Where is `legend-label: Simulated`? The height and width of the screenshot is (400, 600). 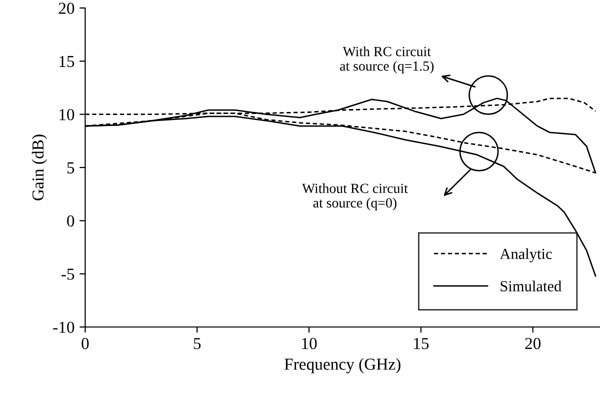 legend-label: Simulated is located at coordinates (531, 286).